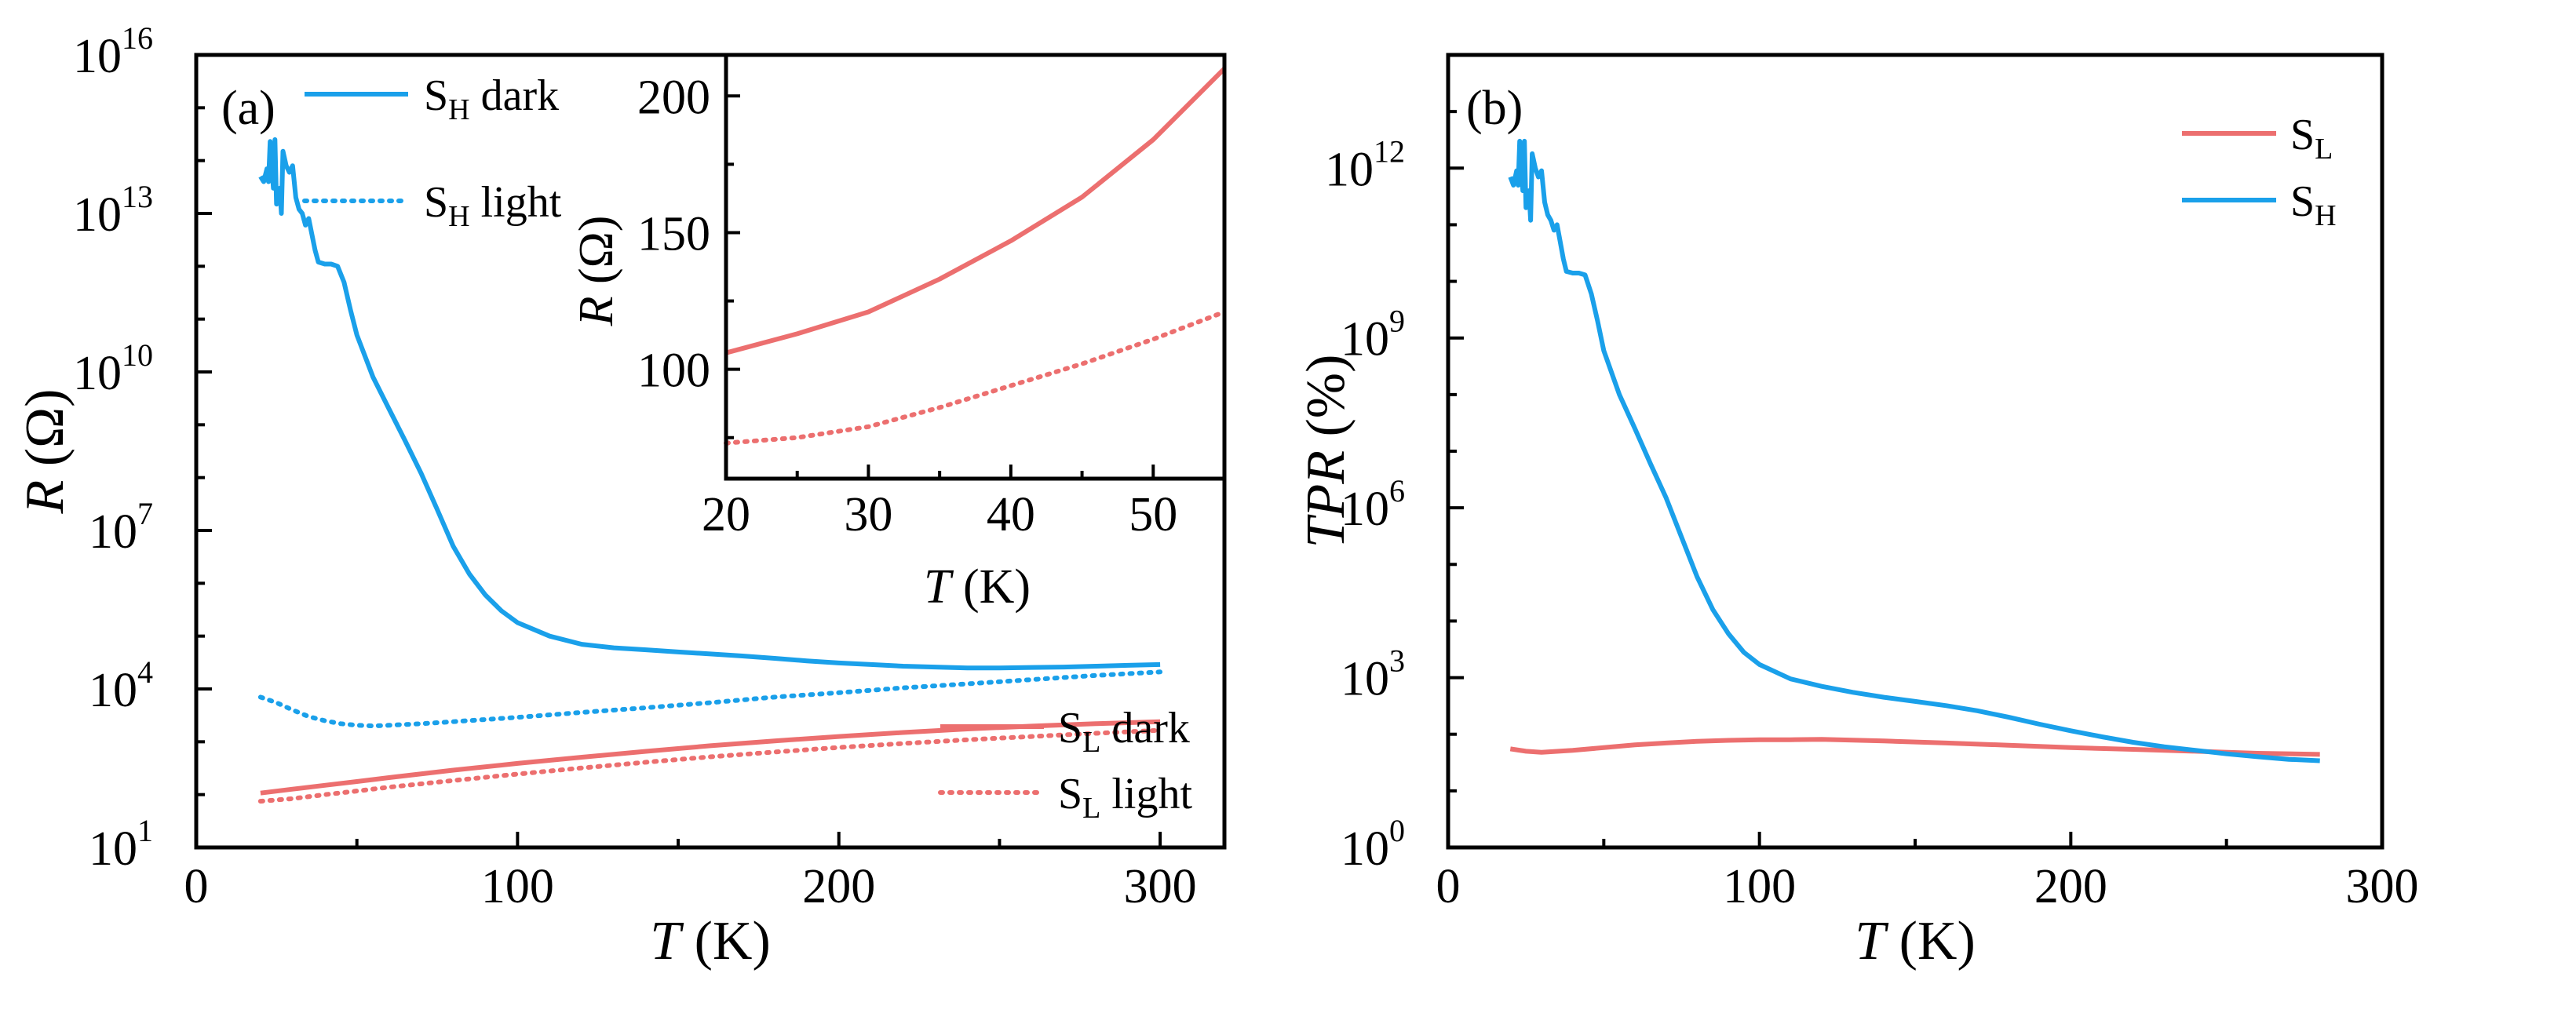 The height and width of the screenshot is (1024, 2576). Describe the element at coordinates (2259, 171) in the screenshot. I see `panel-b-legend: SL SH` at that location.